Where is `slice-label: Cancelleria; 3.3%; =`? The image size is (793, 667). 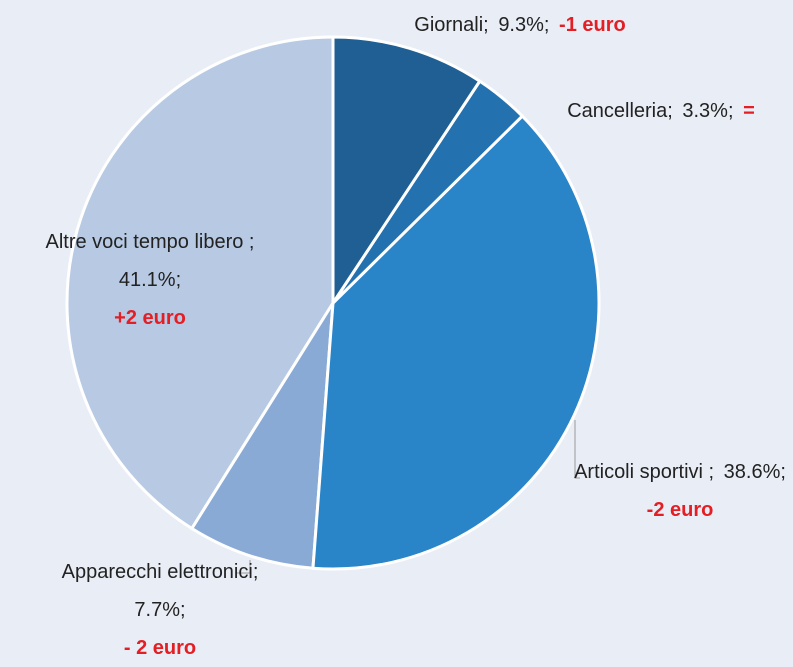
slice-label: Cancelleria; 3.3%; = is located at coordinates (661, 111).